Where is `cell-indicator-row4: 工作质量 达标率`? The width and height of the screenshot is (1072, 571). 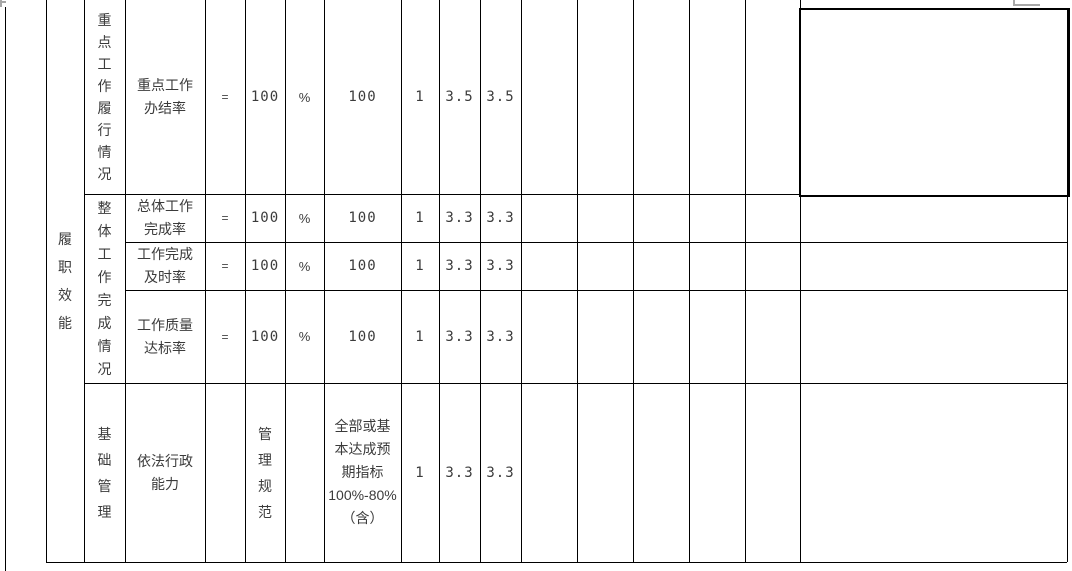 cell-indicator-row4: 工作质量 达标率 is located at coordinates (165, 336).